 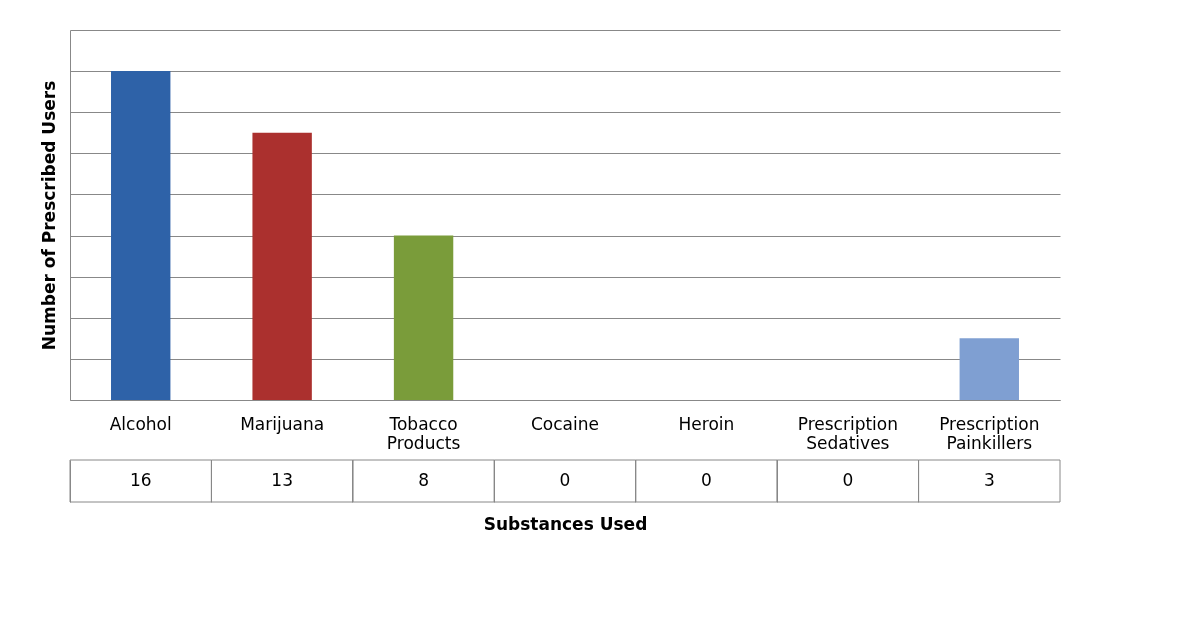 I want to click on data-label: 13, so click(x=282, y=480).